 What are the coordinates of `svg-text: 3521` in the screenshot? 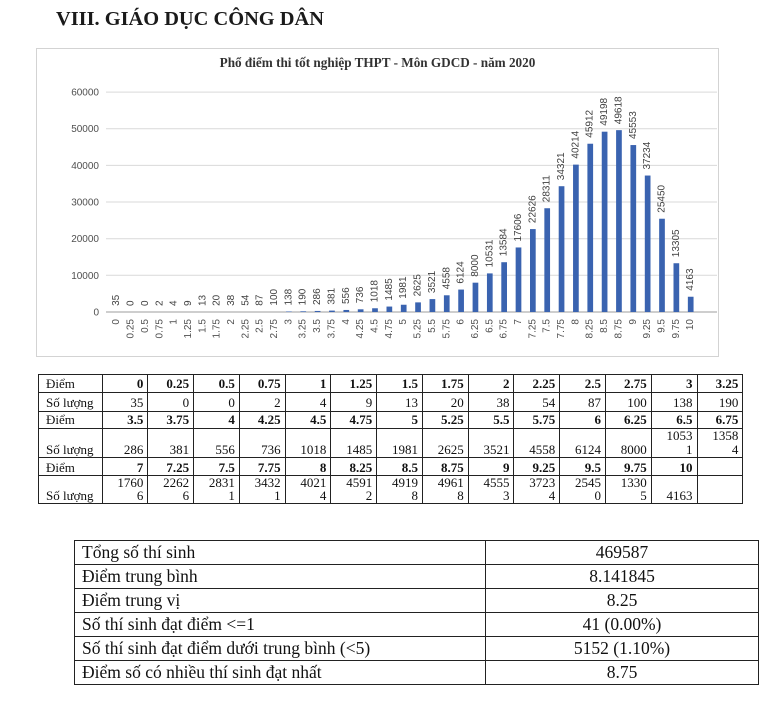 It's located at (432, 281).